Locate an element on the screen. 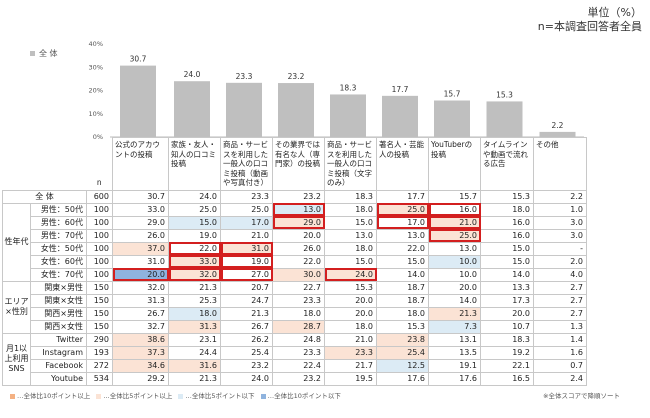 The height and width of the screenshot is (418, 650). column-header: その業界では有名な人（専門家）の投稿 is located at coordinates (298, 164).